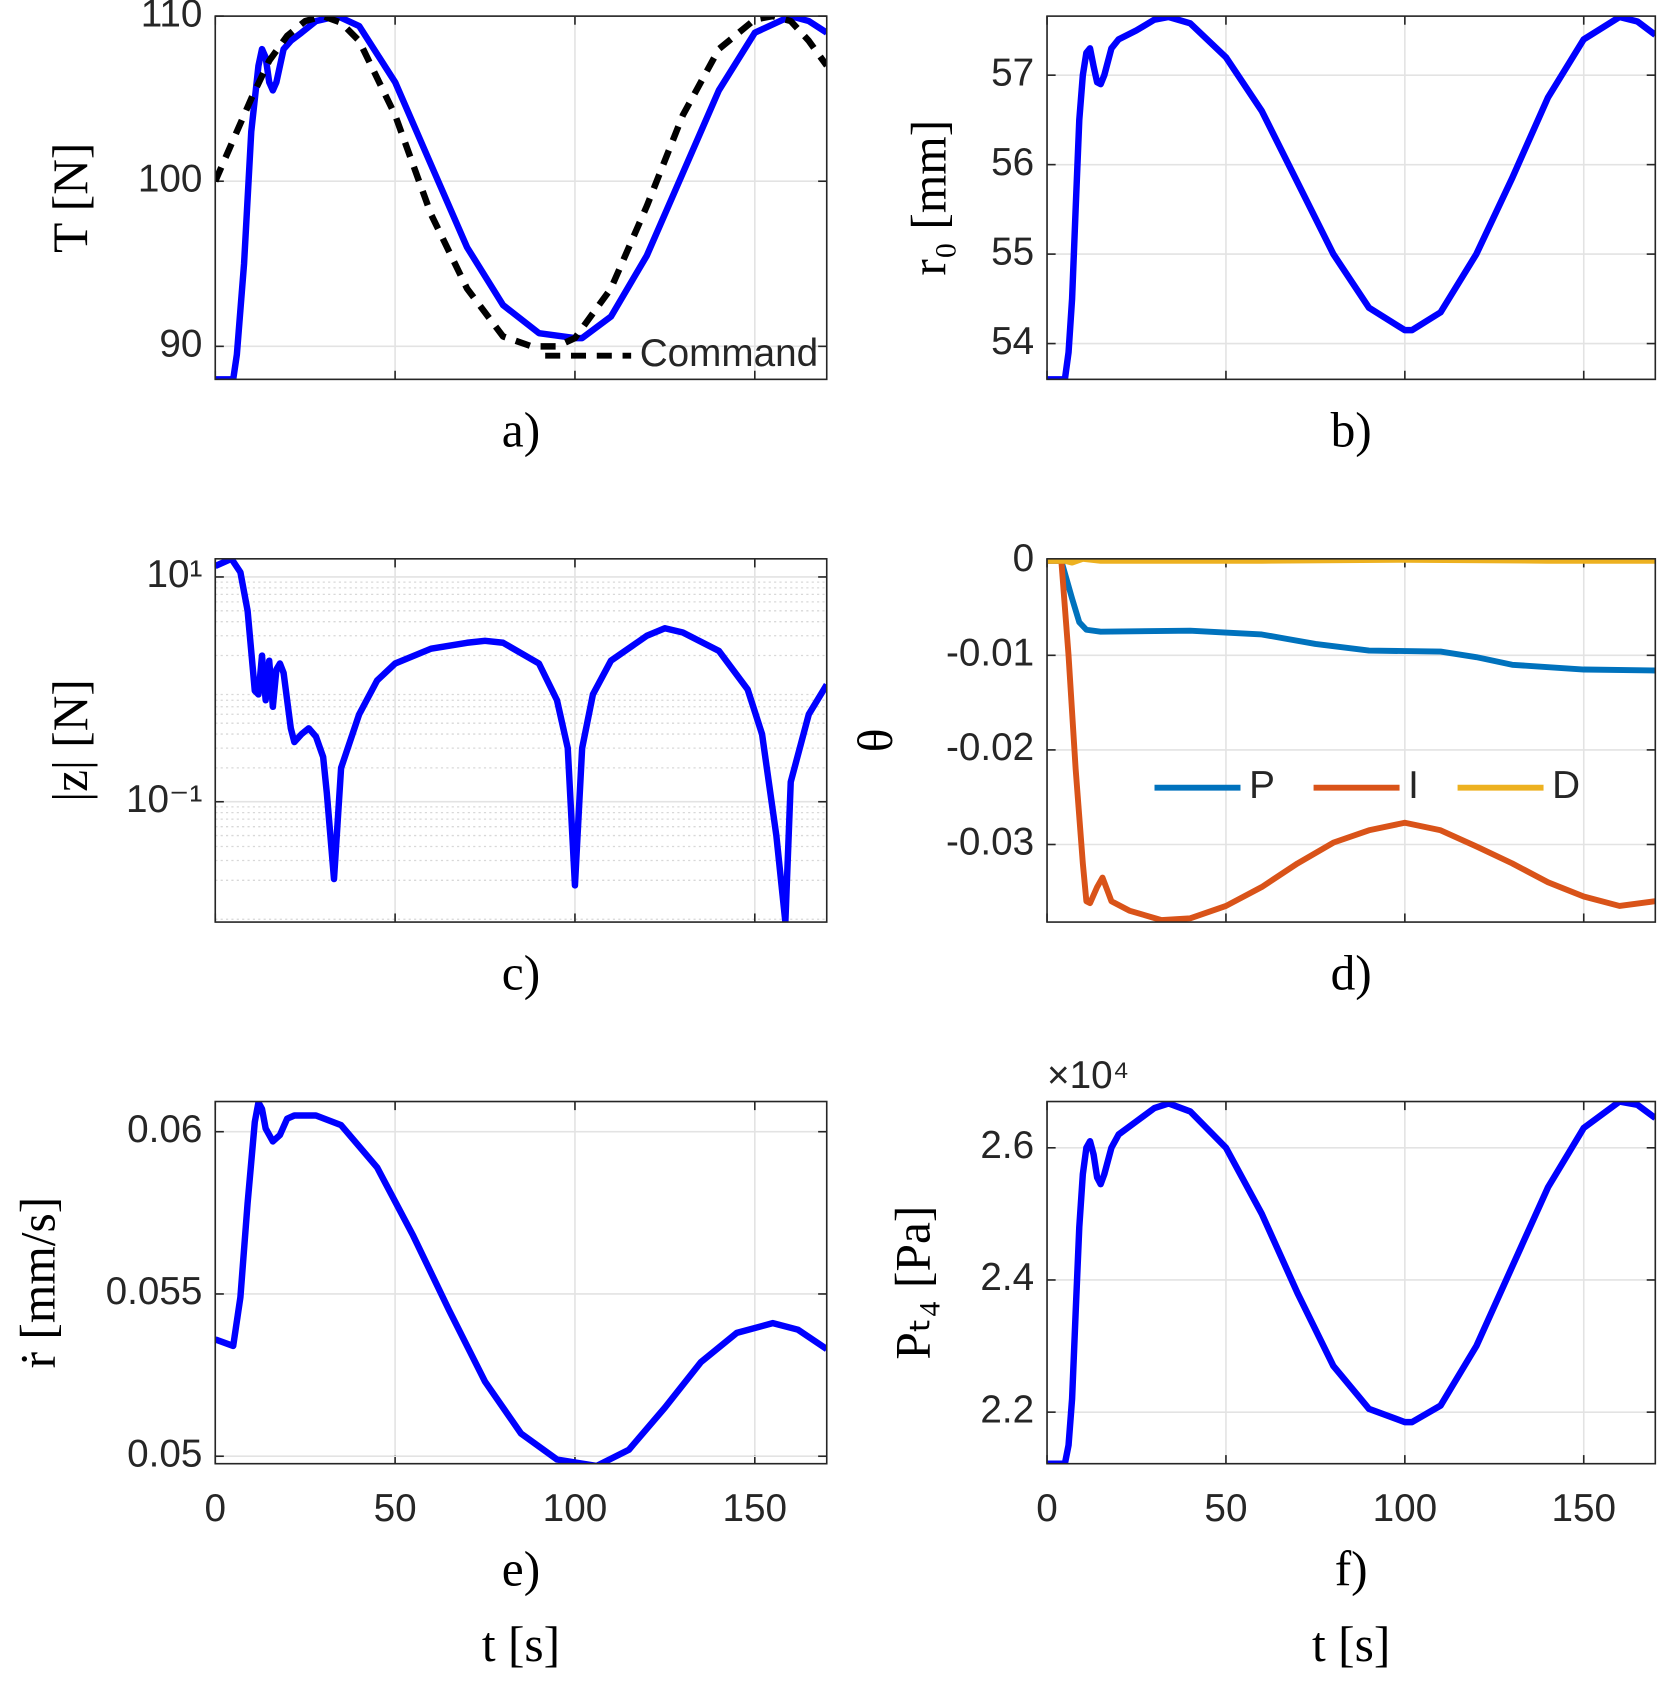 The height and width of the screenshot is (1684, 1661). What do you see at coordinates (1012, 162) in the screenshot?
I see `y-tick-label: 56` at bounding box center [1012, 162].